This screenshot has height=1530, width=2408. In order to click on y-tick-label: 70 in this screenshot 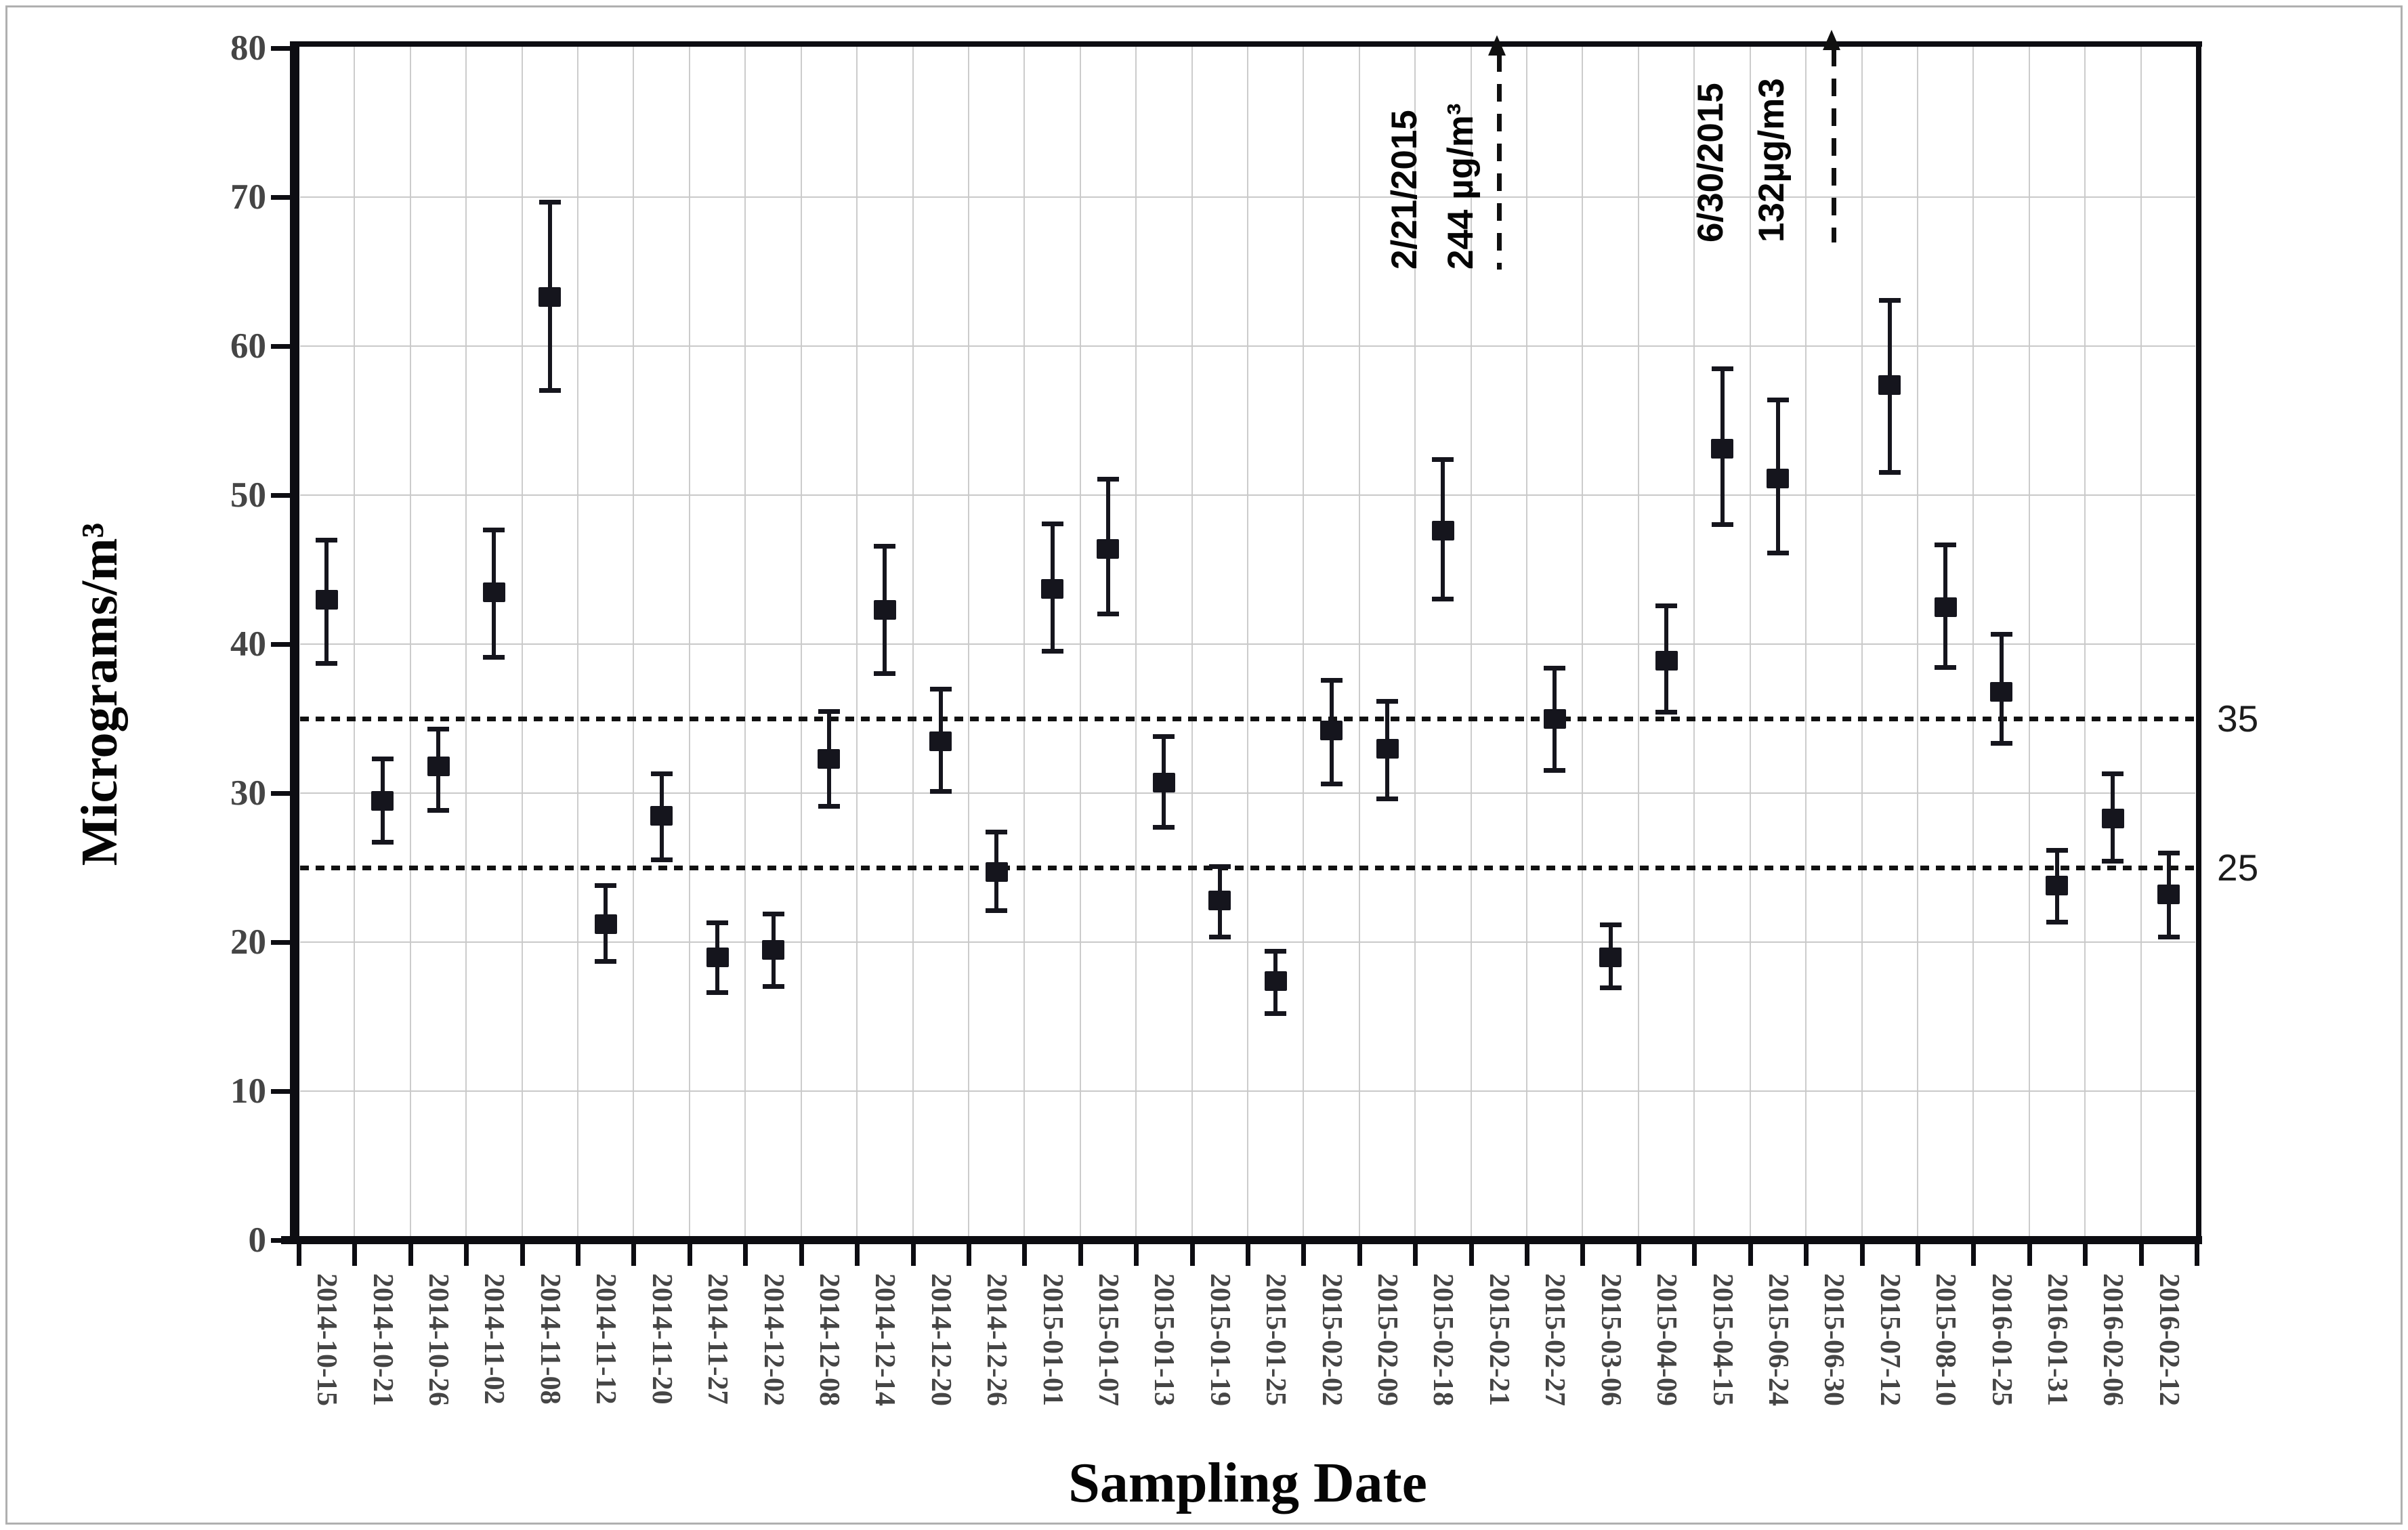, I will do `click(248, 197)`.